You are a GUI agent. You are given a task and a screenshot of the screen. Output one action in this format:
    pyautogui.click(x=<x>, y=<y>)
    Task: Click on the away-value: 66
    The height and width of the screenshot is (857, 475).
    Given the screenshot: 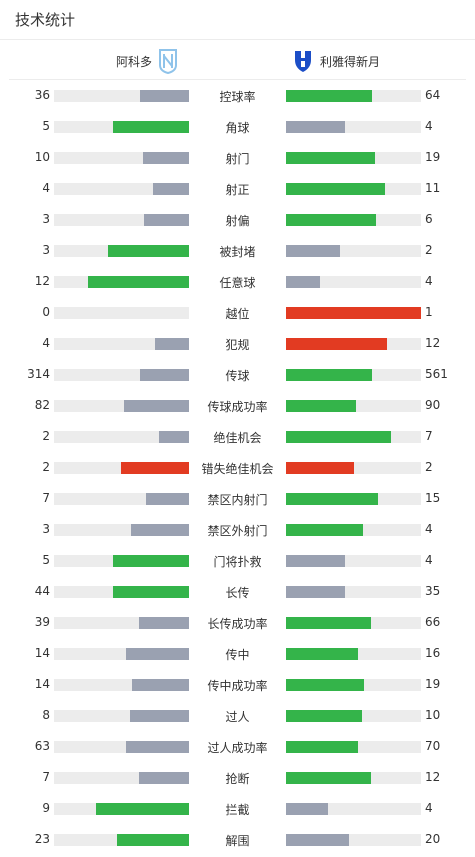 What is the action you would take?
    pyautogui.click(x=433, y=622)
    